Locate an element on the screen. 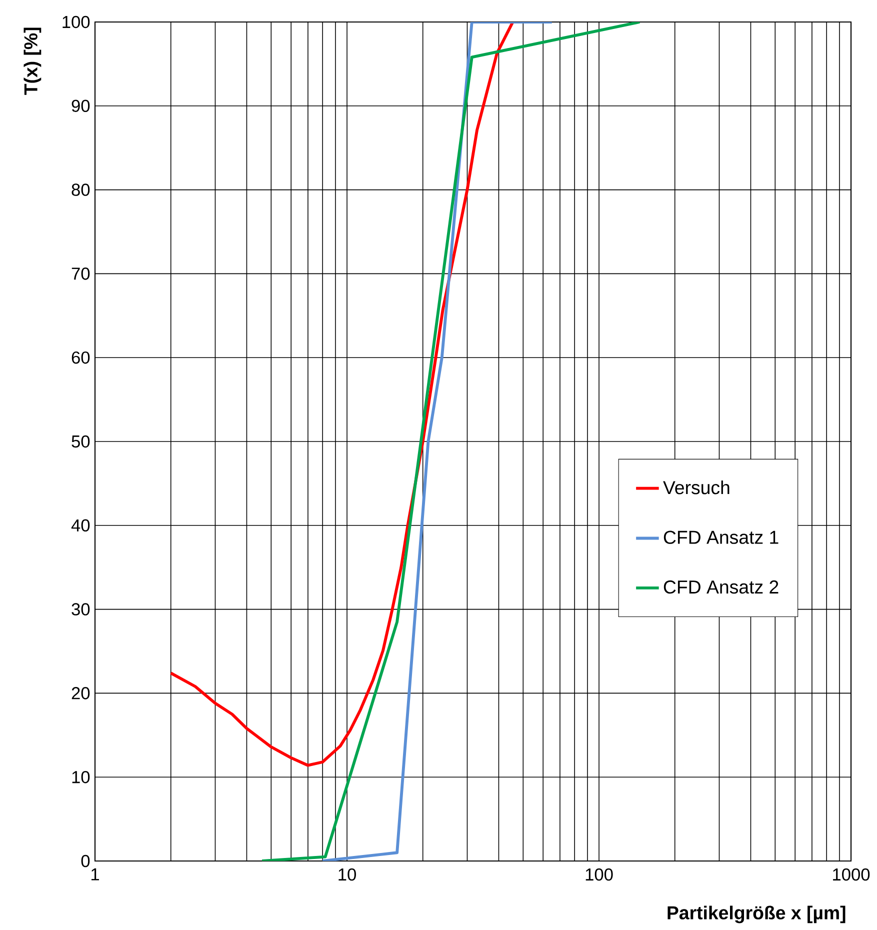 This screenshot has width=877, height=930. y-tick-label: 0 is located at coordinates (85, 861).